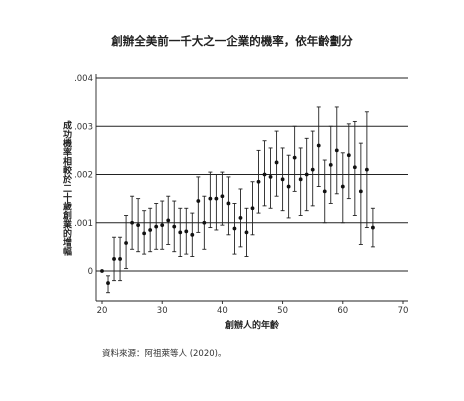 This screenshot has width=464, height=401. Describe the element at coordinates (83, 224) in the screenshot. I see `y-tick-label: .001` at that location.